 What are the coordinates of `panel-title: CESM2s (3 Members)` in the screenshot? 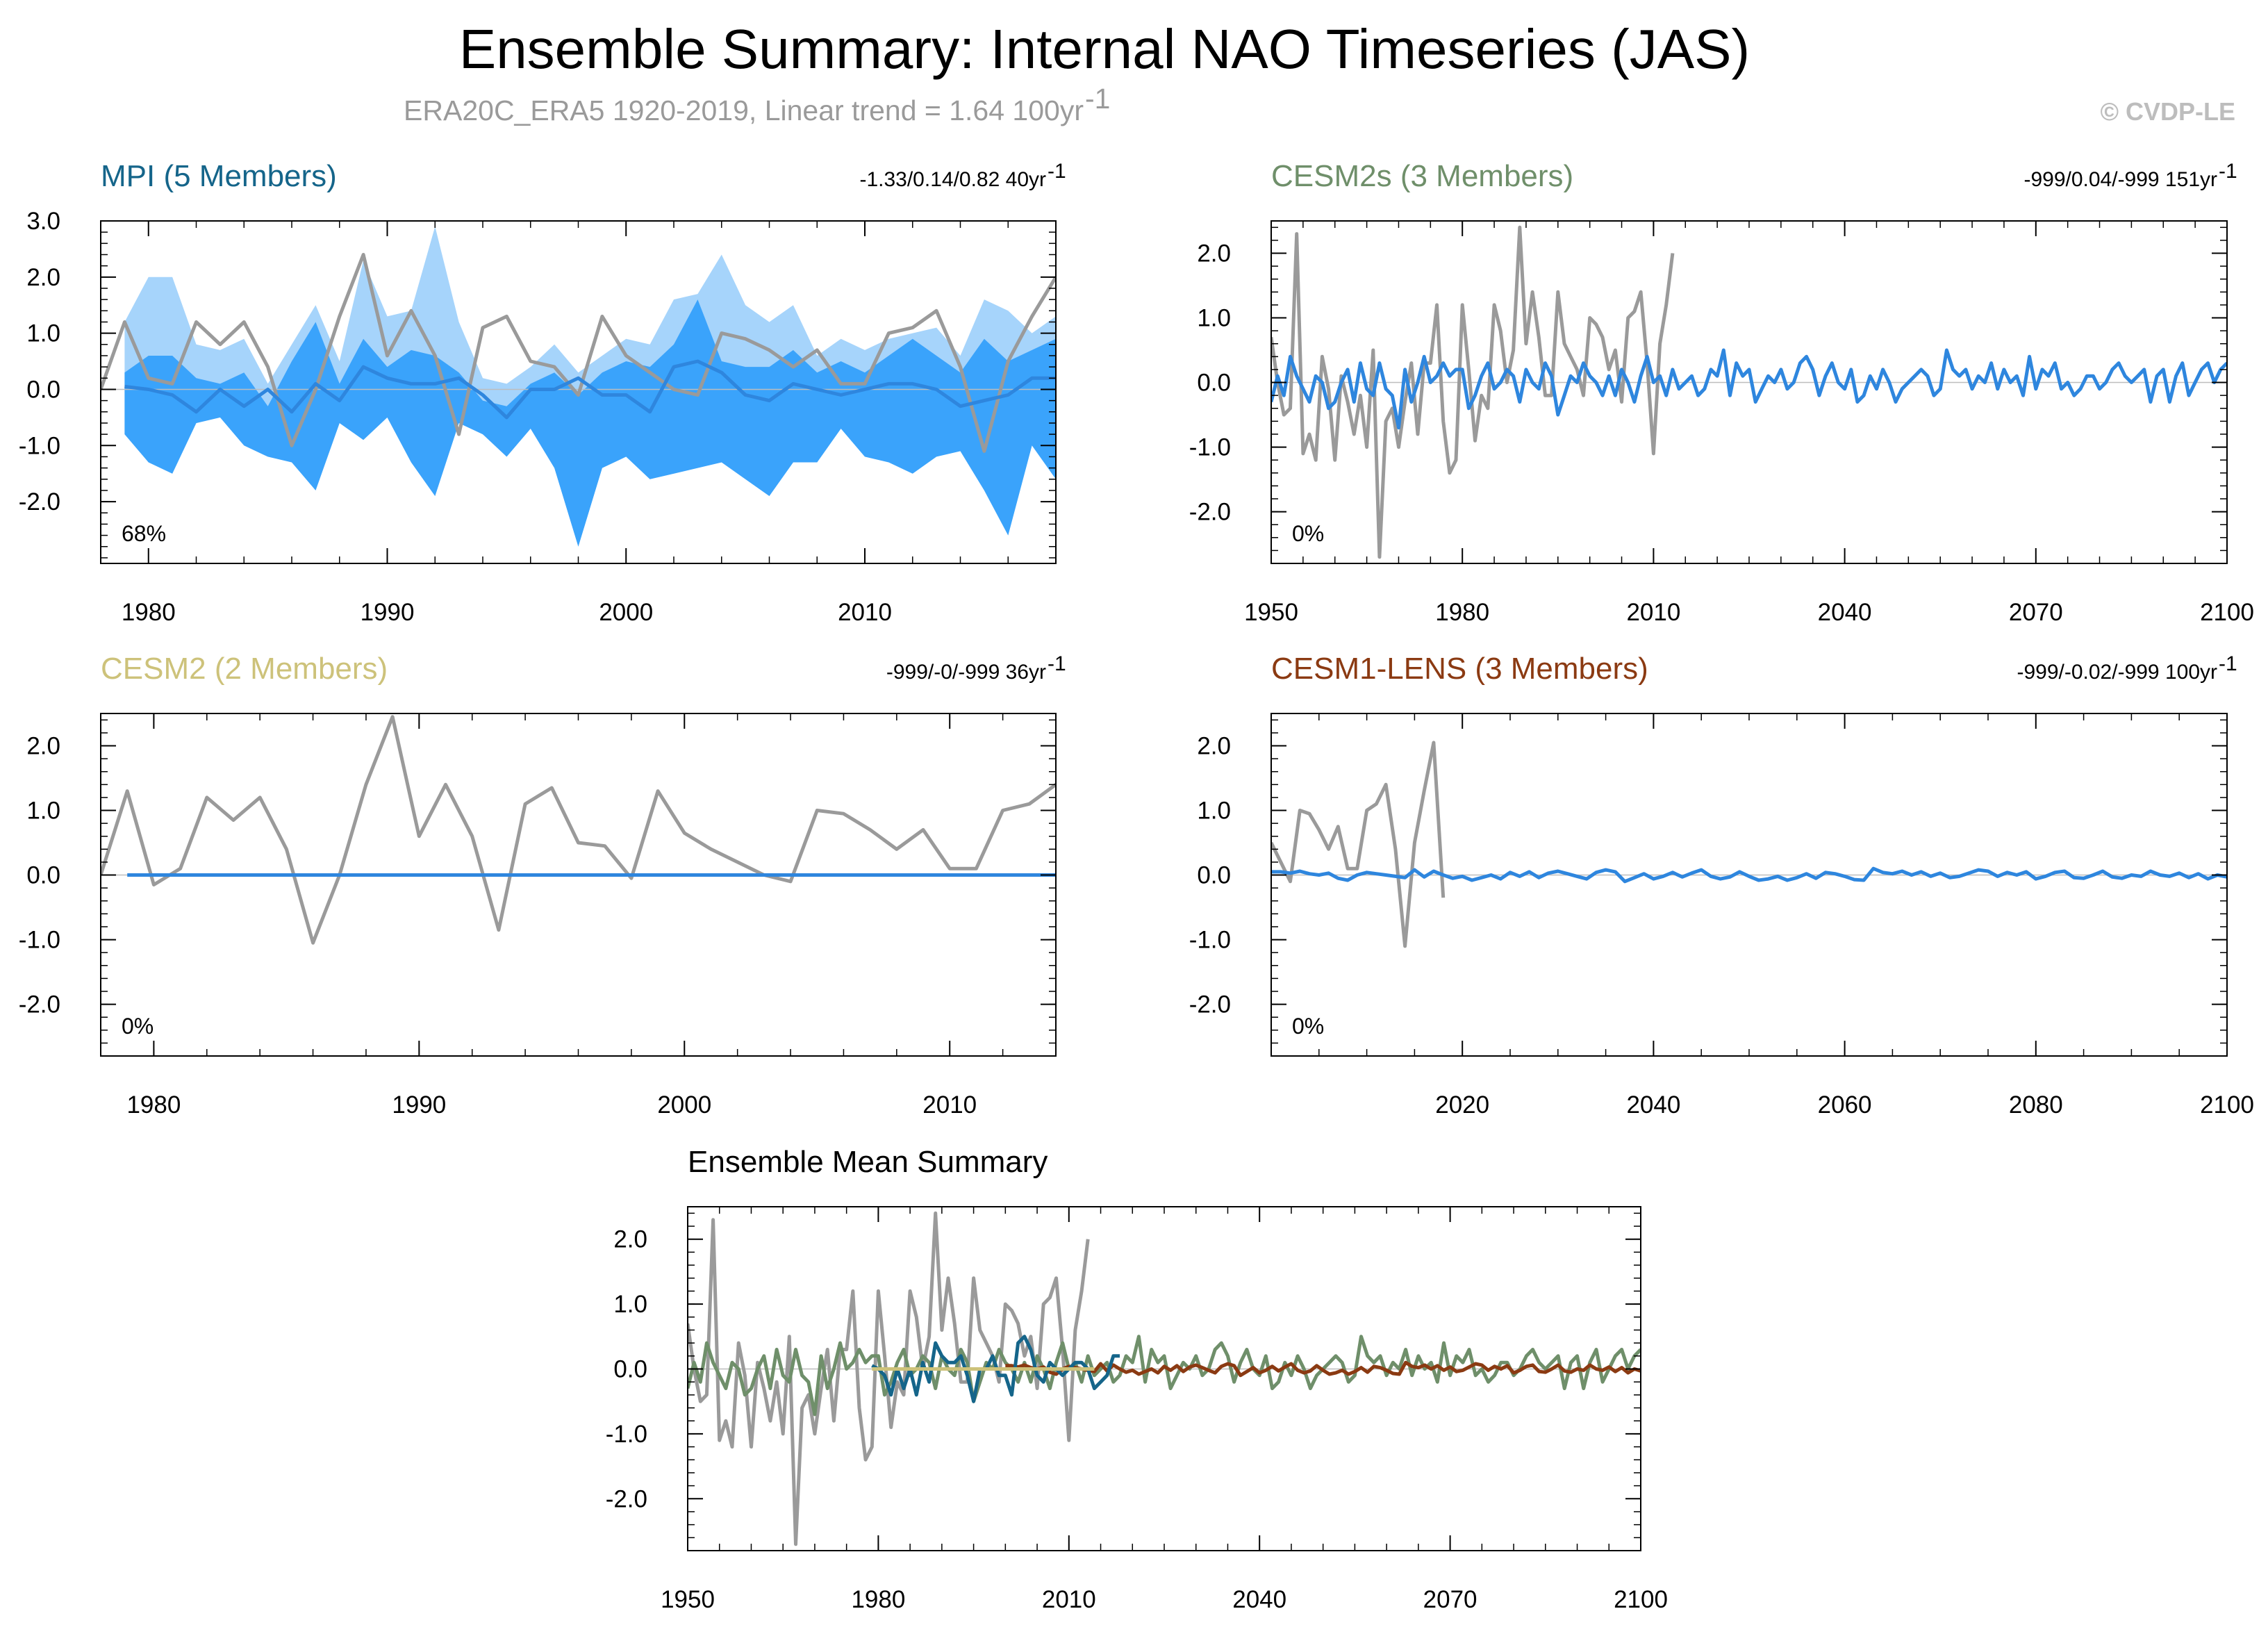 It's located at (1422, 176).